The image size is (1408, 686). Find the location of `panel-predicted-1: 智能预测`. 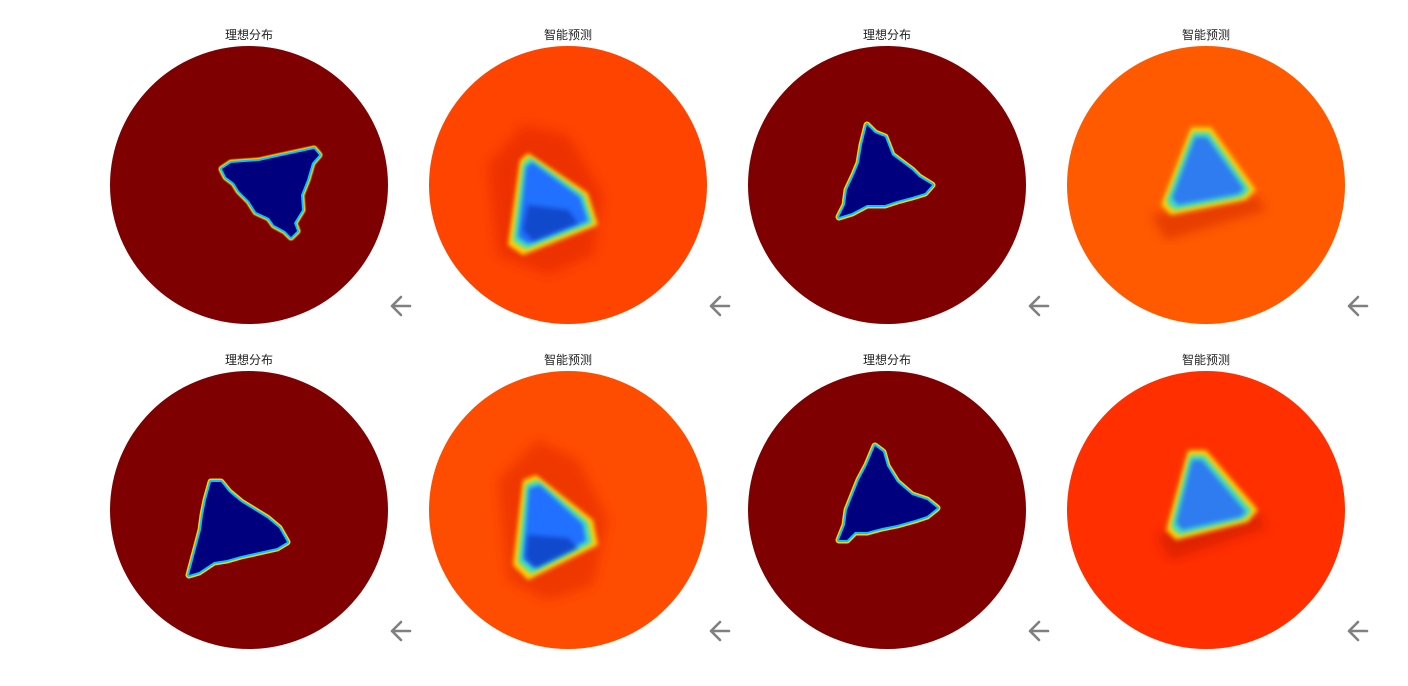

panel-predicted-1: 智能预测 is located at coordinates (568, 183).